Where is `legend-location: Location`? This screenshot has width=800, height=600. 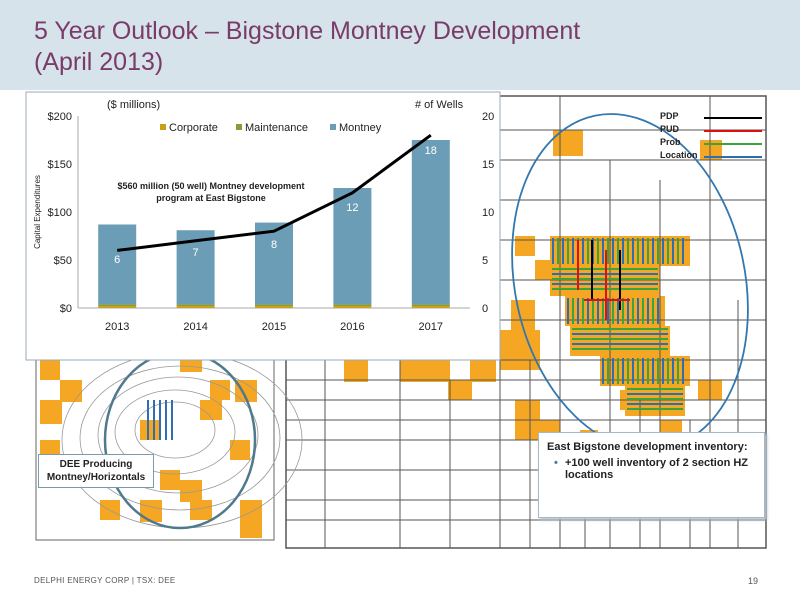 legend-location: Location is located at coordinates (711, 156).